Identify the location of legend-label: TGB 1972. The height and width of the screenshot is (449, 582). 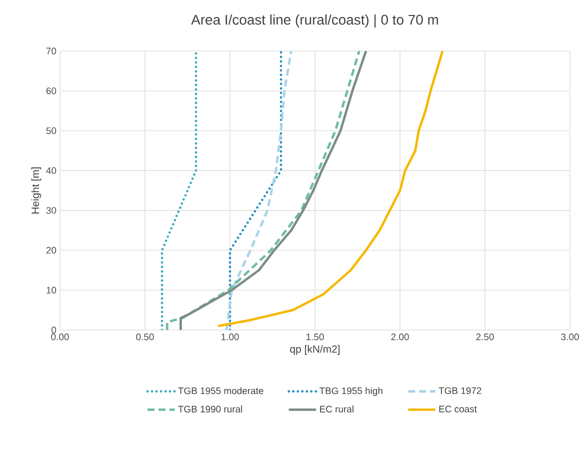
(460, 390).